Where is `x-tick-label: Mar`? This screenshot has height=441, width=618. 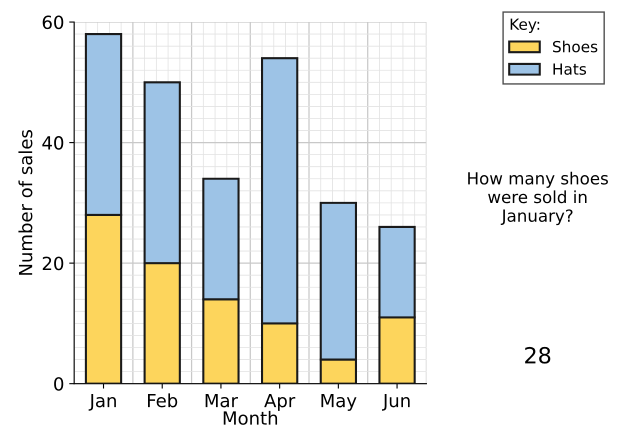
x-tick-label: Mar is located at coordinates (222, 401).